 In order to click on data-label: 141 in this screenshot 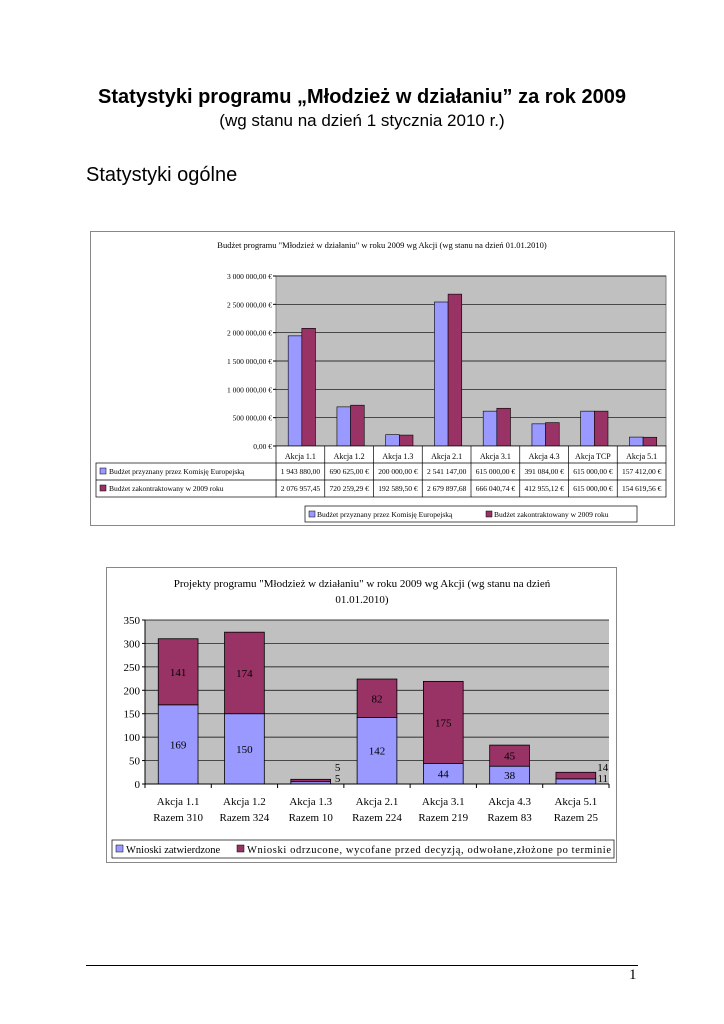, I will do `click(178, 673)`.